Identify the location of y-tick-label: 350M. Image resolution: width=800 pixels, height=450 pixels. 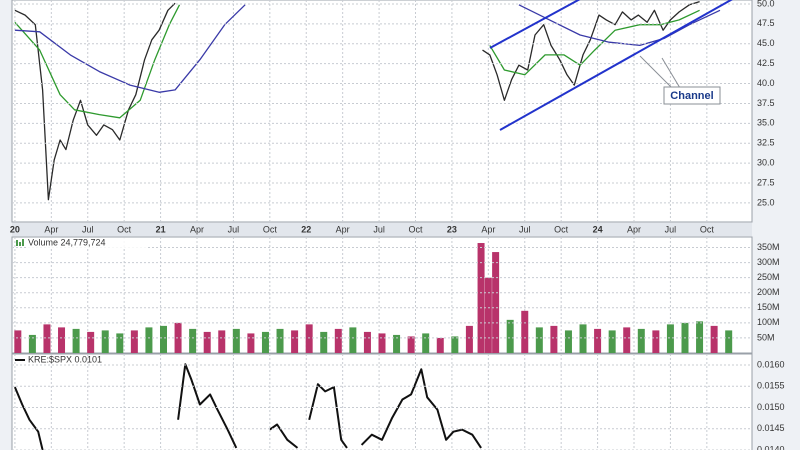
(768, 247).